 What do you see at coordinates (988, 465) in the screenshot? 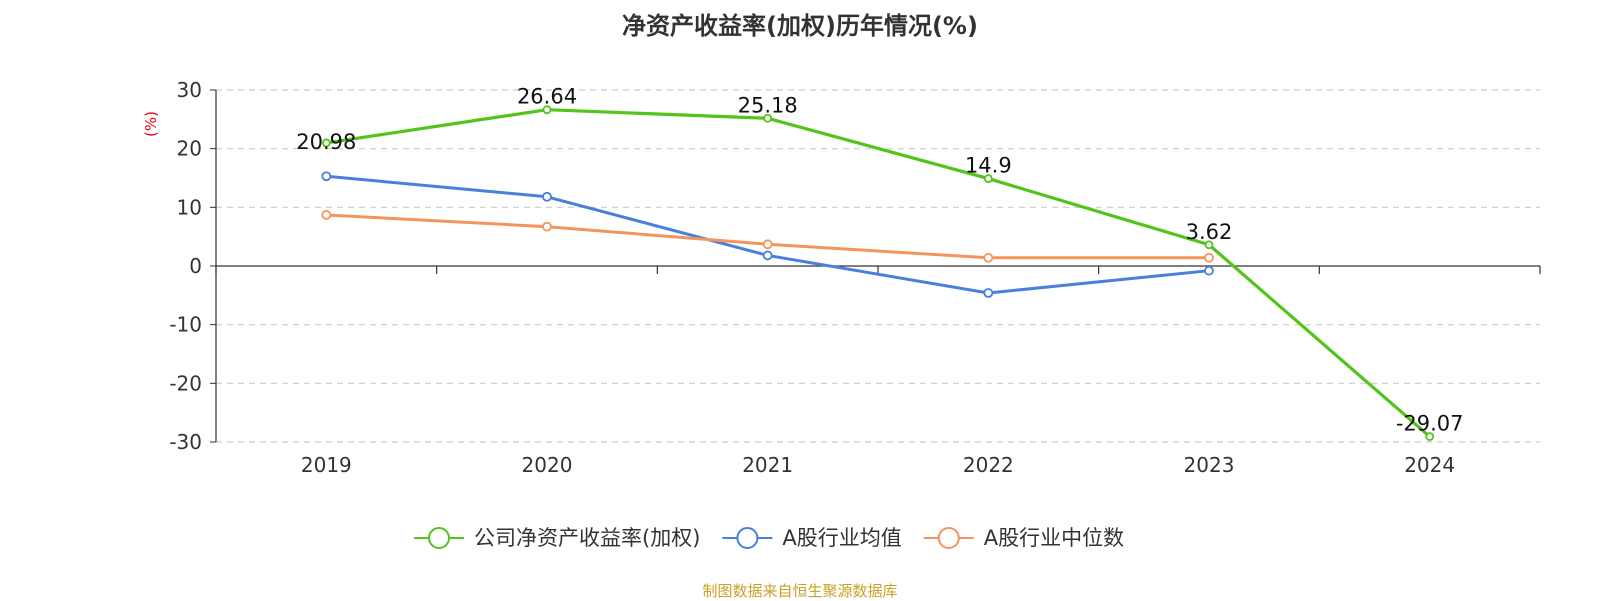
I see `x-tick-label: 2022` at bounding box center [988, 465].